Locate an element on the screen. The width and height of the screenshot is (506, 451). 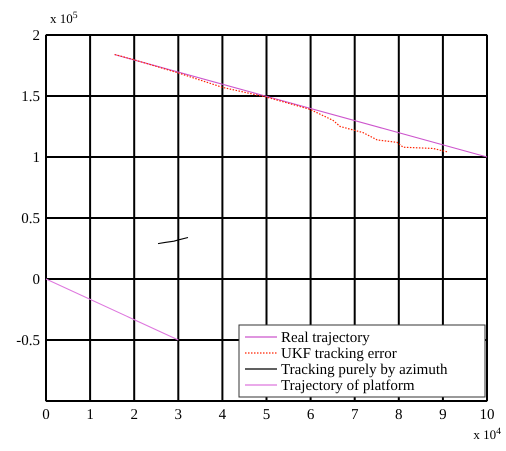
legend-label: Trajectory of platform is located at coordinates (348, 386).